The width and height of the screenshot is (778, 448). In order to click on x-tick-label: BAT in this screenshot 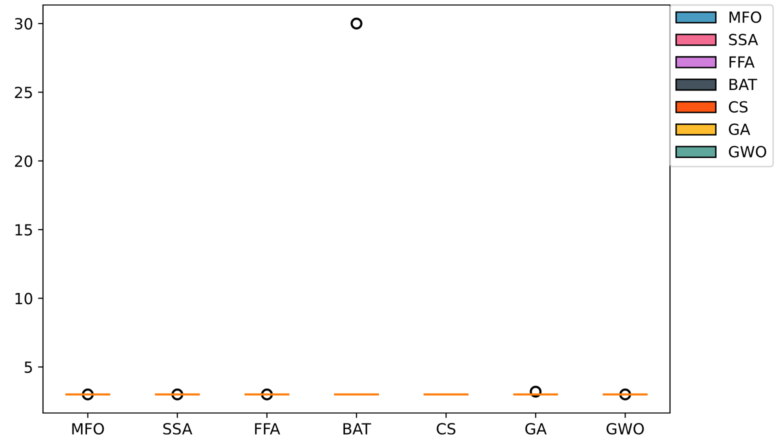, I will do `click(357, 428)`.